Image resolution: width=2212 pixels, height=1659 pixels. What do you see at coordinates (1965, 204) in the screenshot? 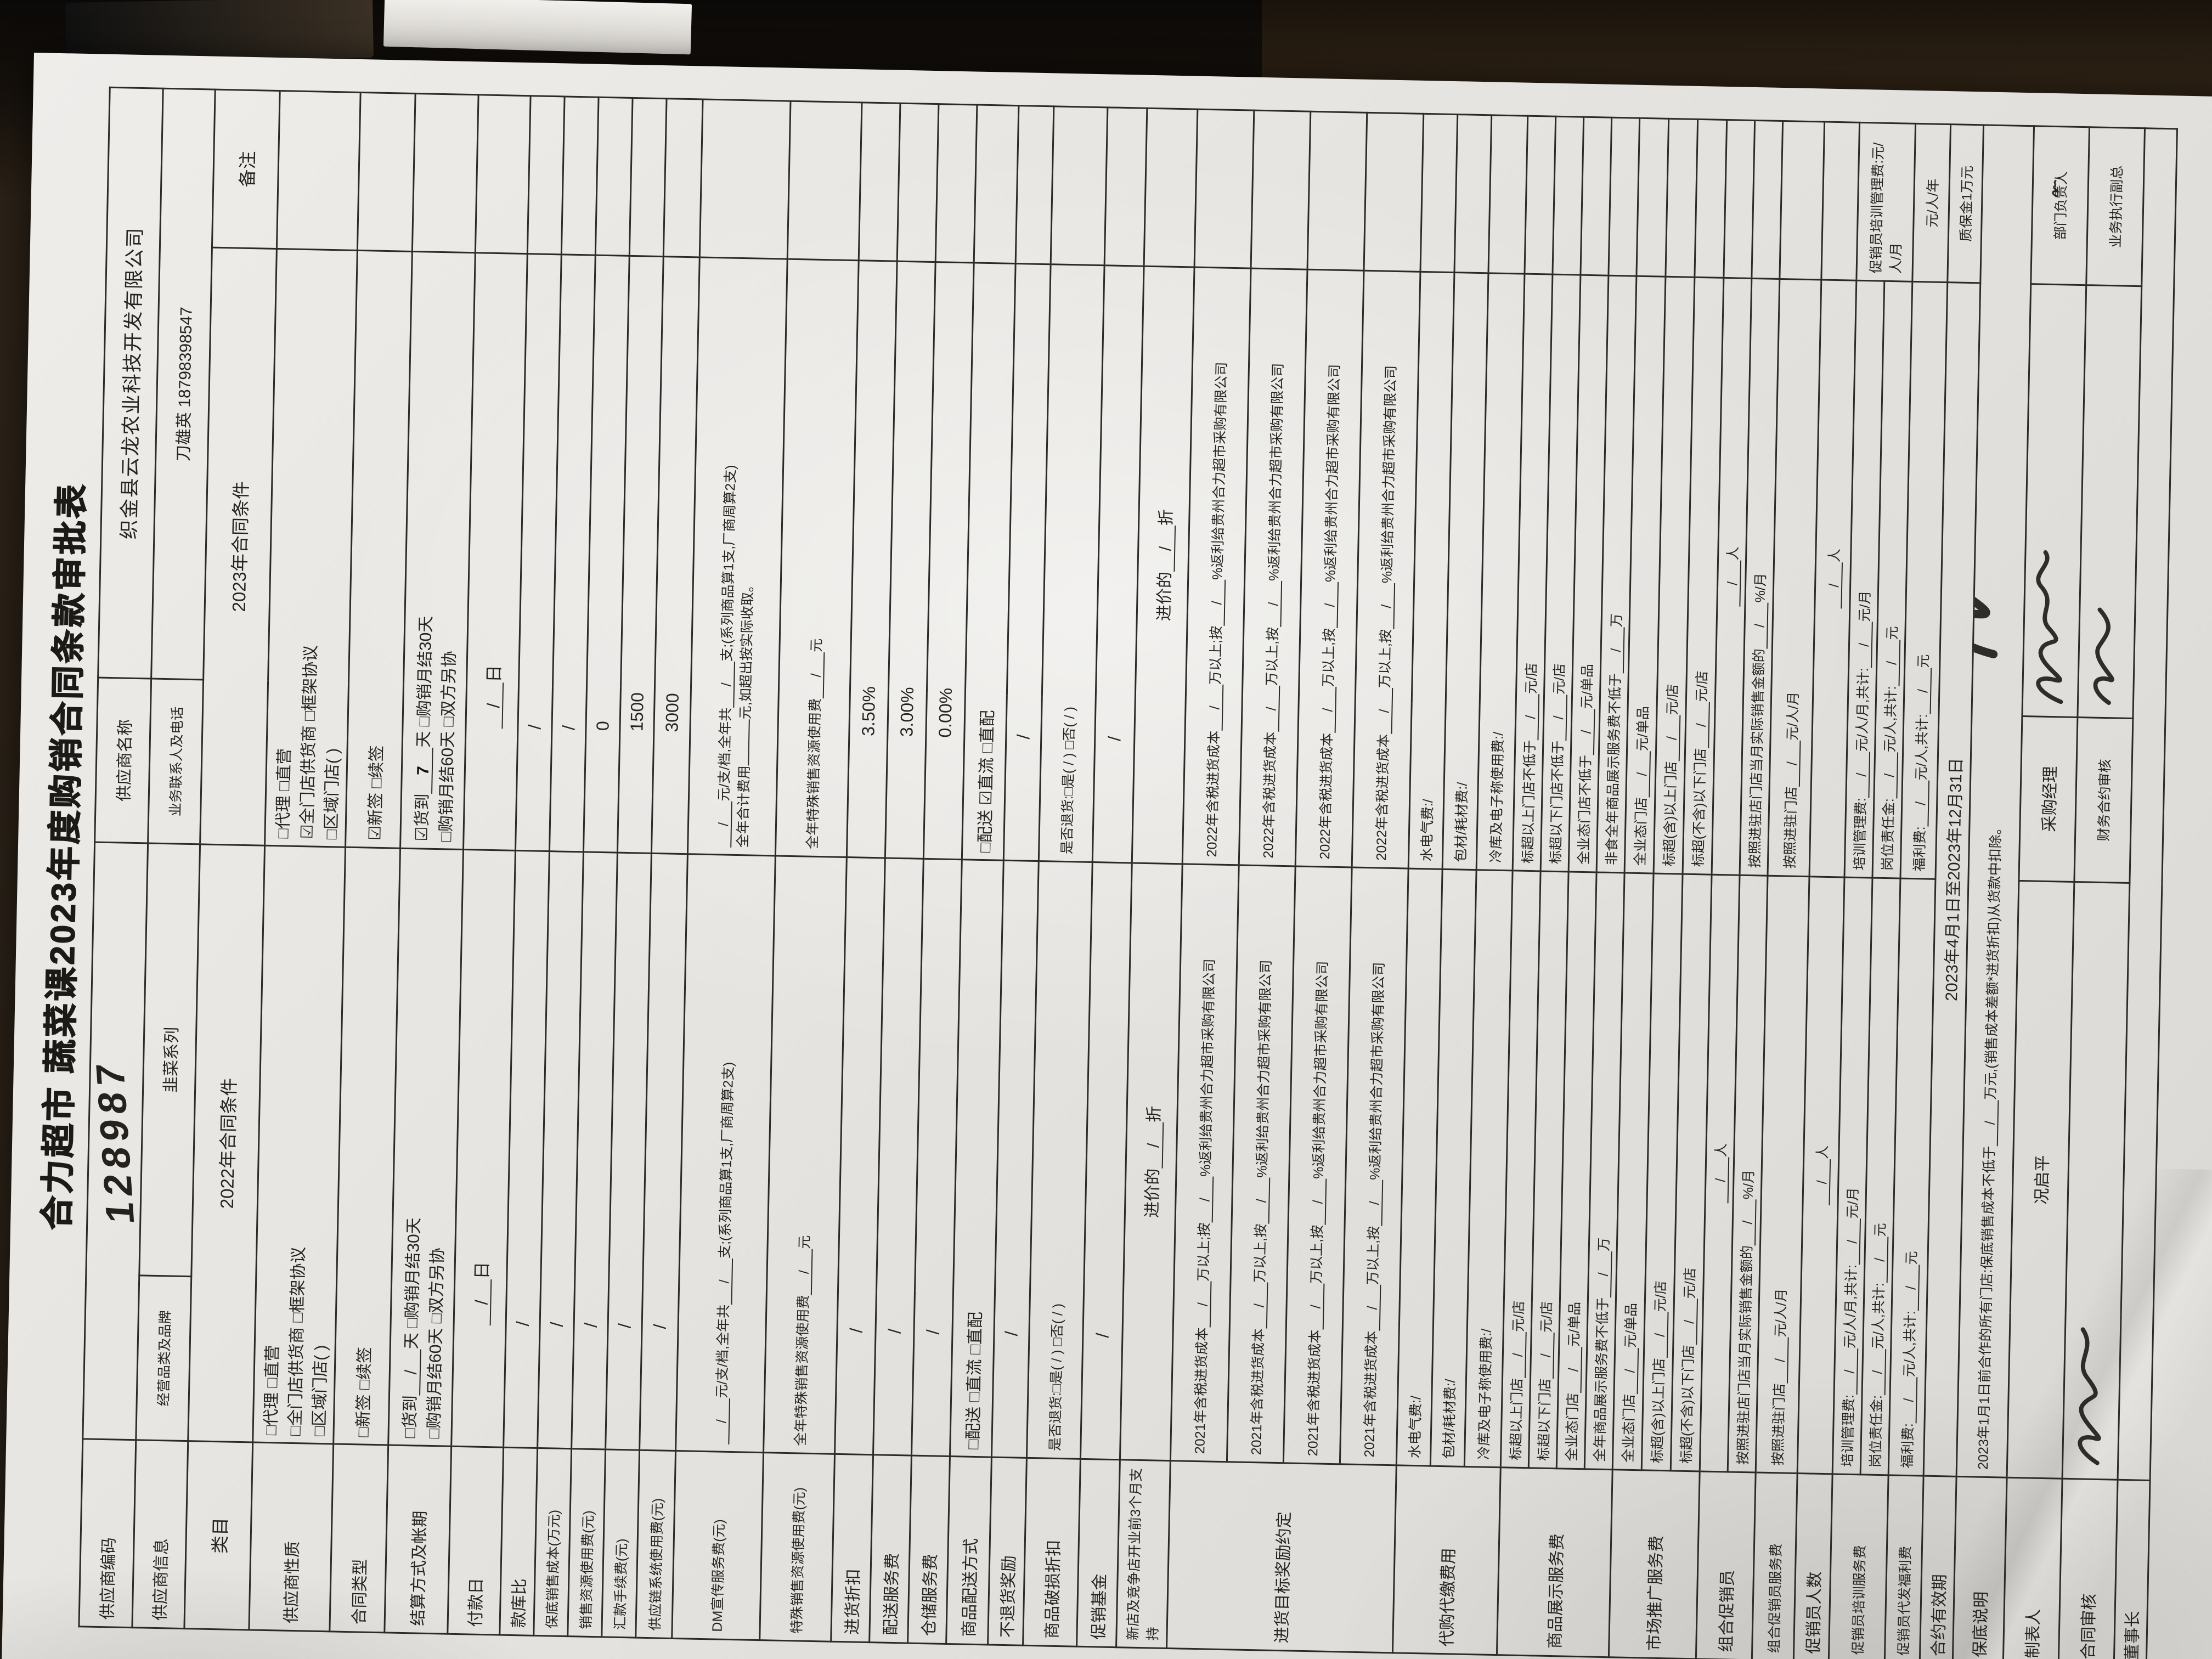
I see `contract-validity-remark: 质保金1万元` at bounding box center [1965, 204].